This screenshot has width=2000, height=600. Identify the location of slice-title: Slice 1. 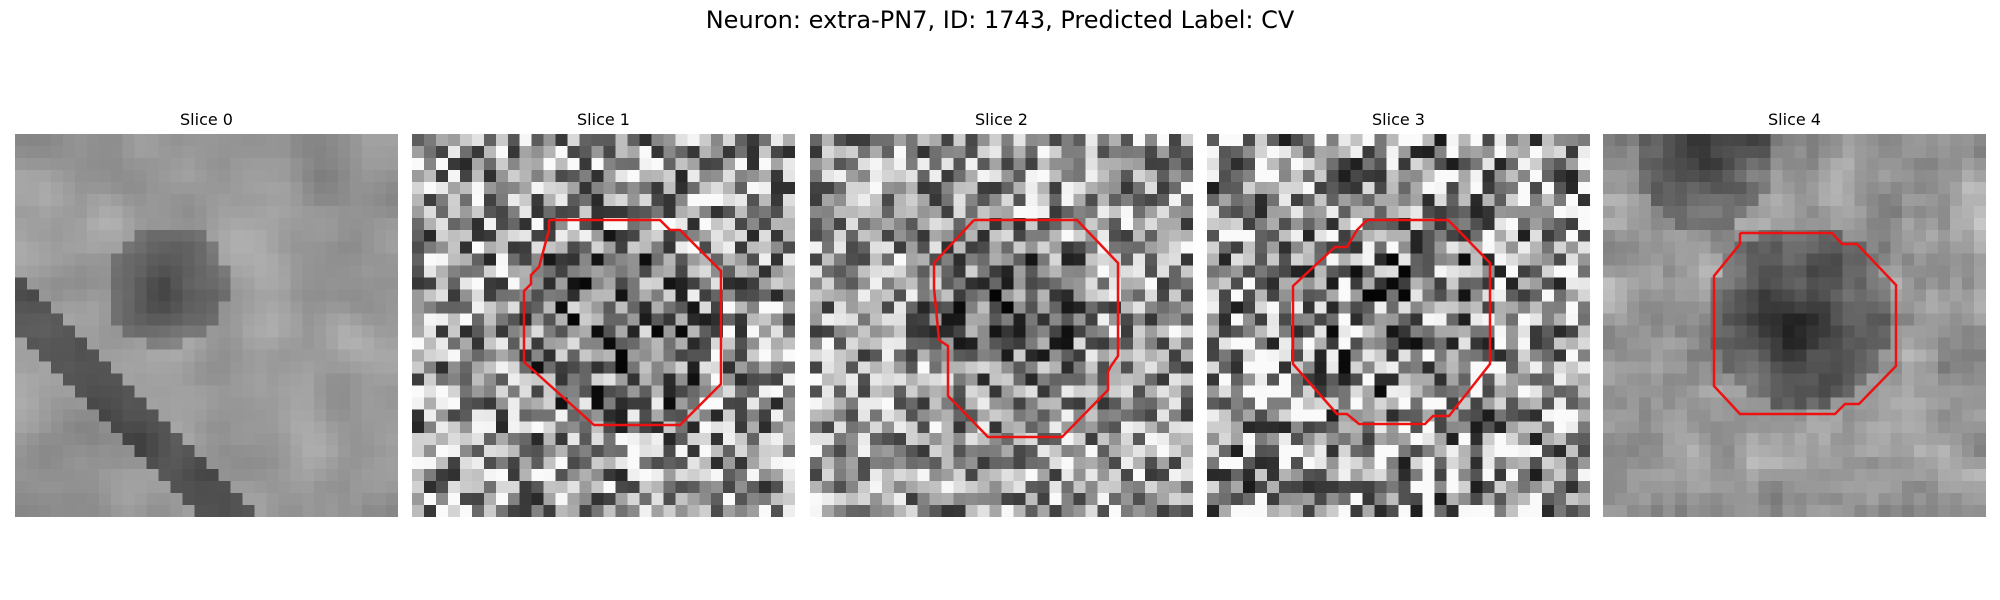
(603, 119).